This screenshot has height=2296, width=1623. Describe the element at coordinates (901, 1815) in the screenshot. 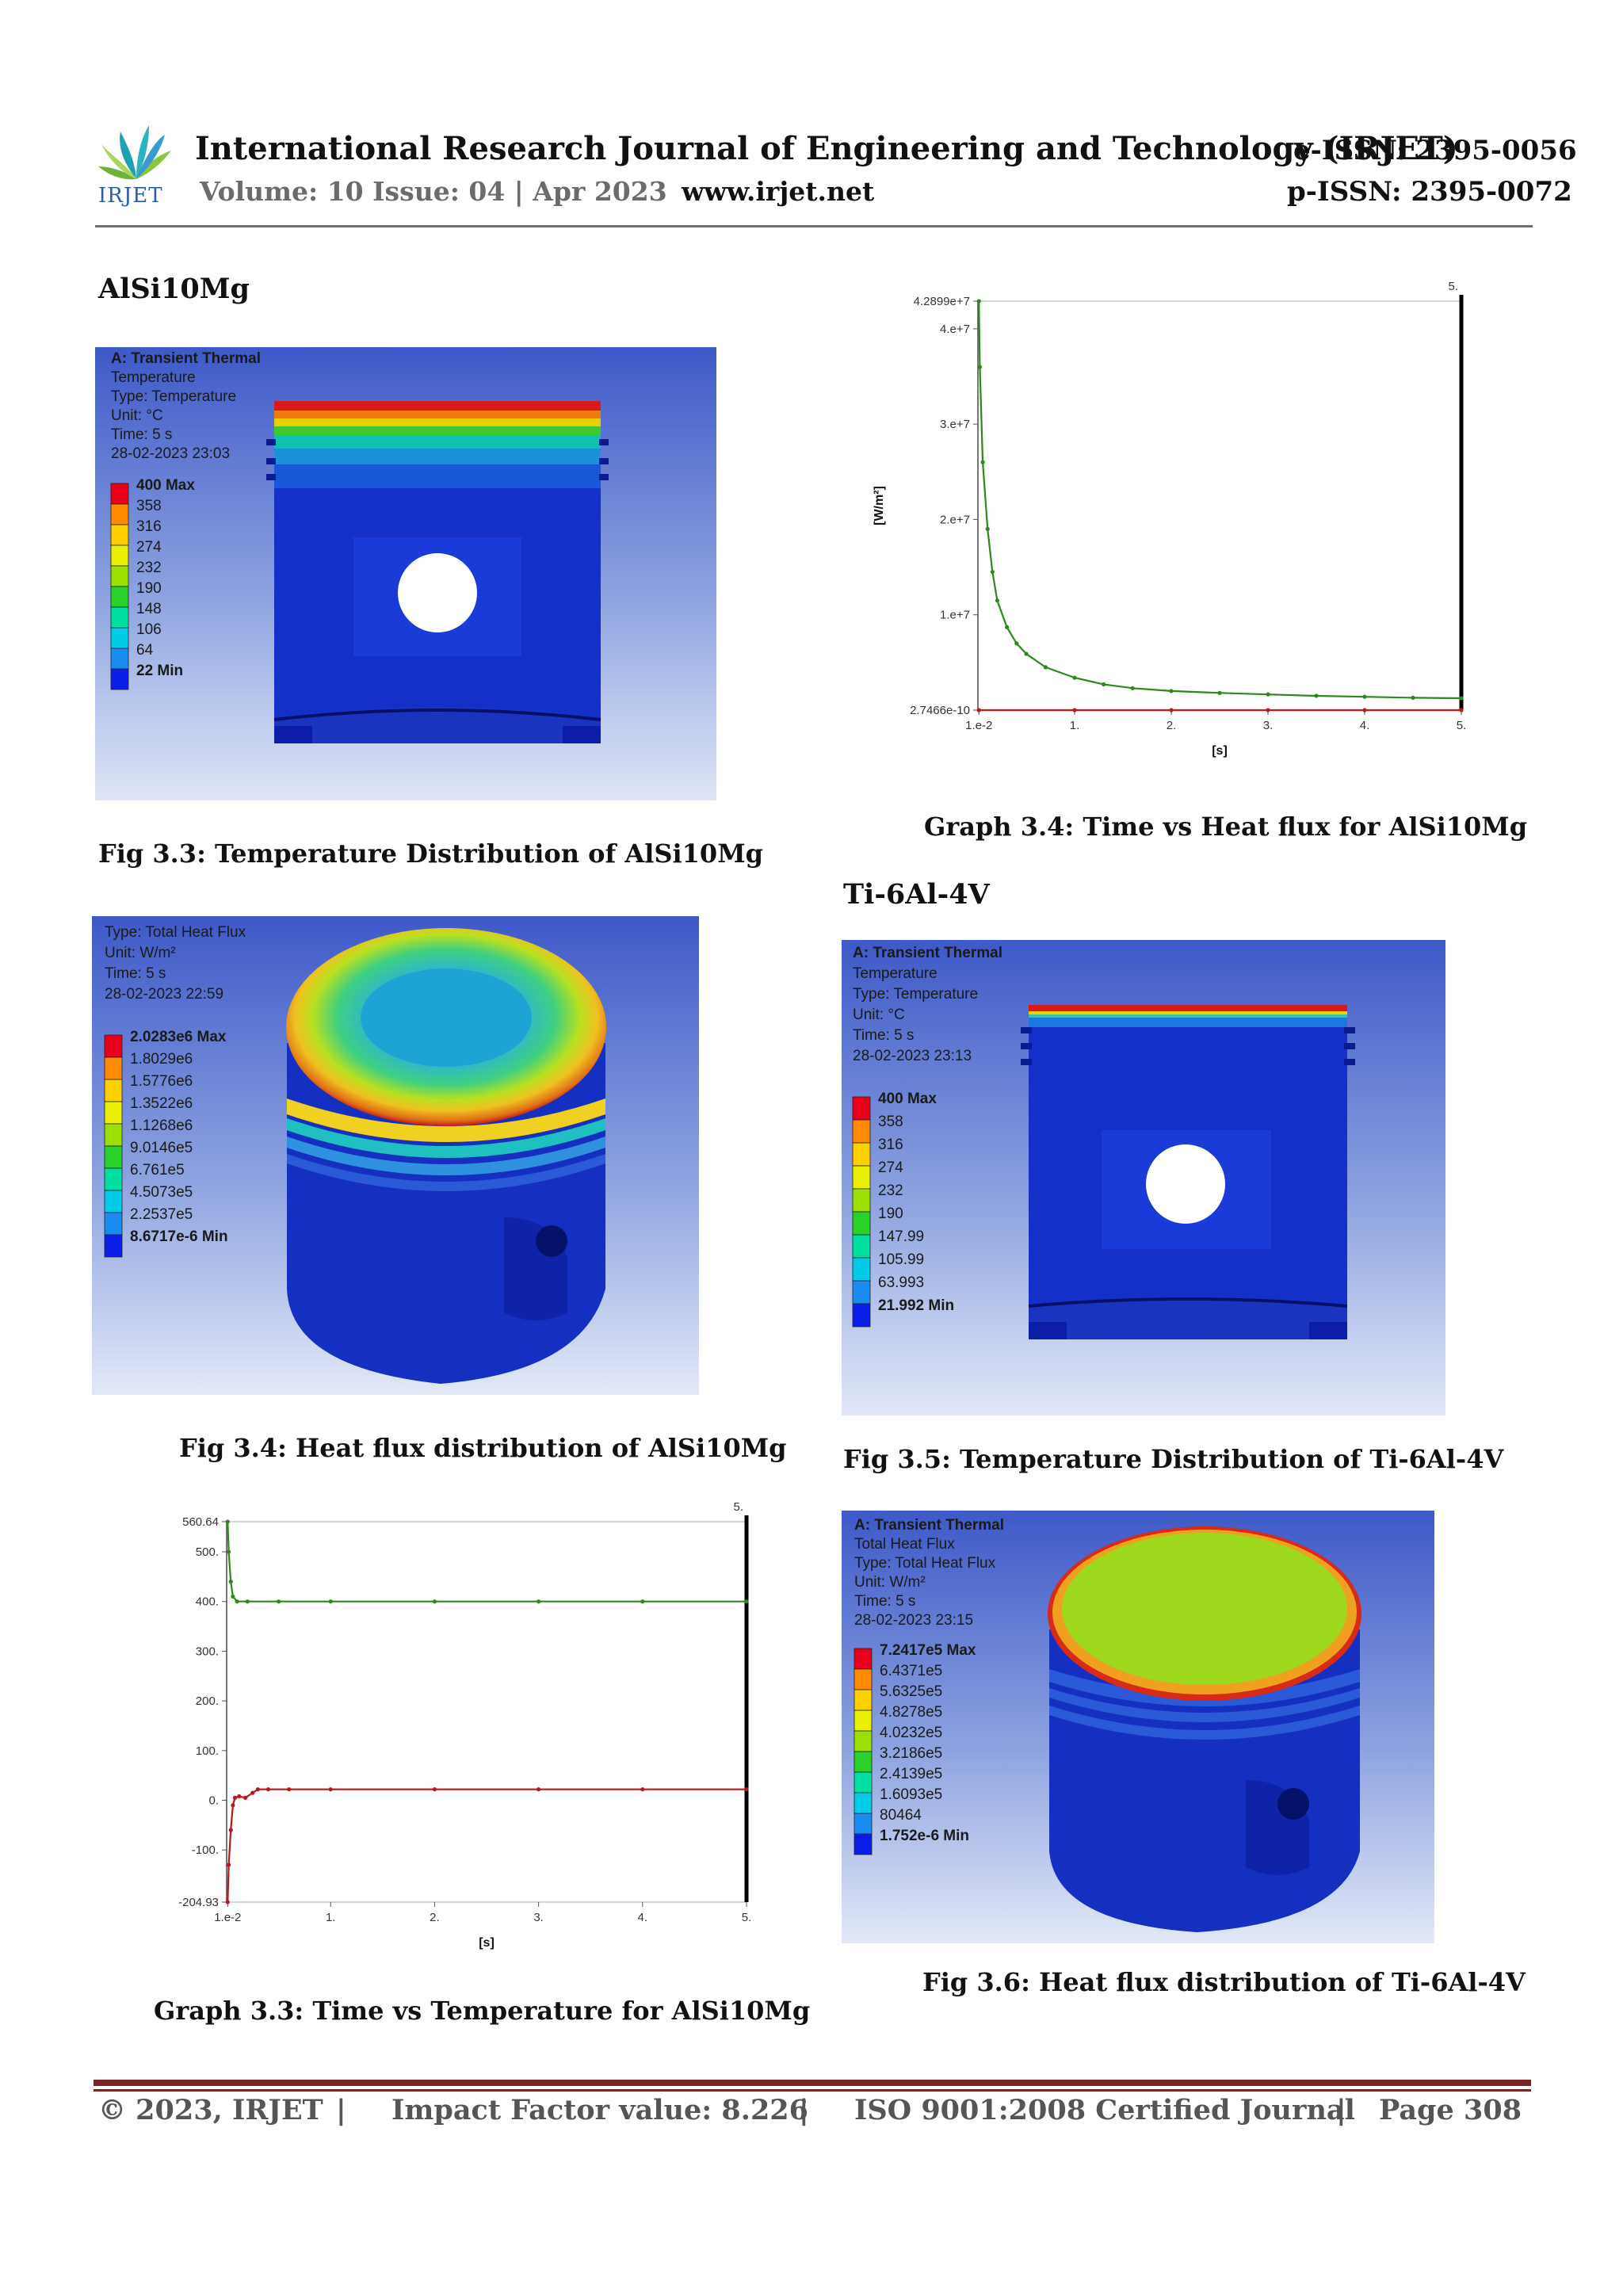

I see `legend-label: 80464` at that location.